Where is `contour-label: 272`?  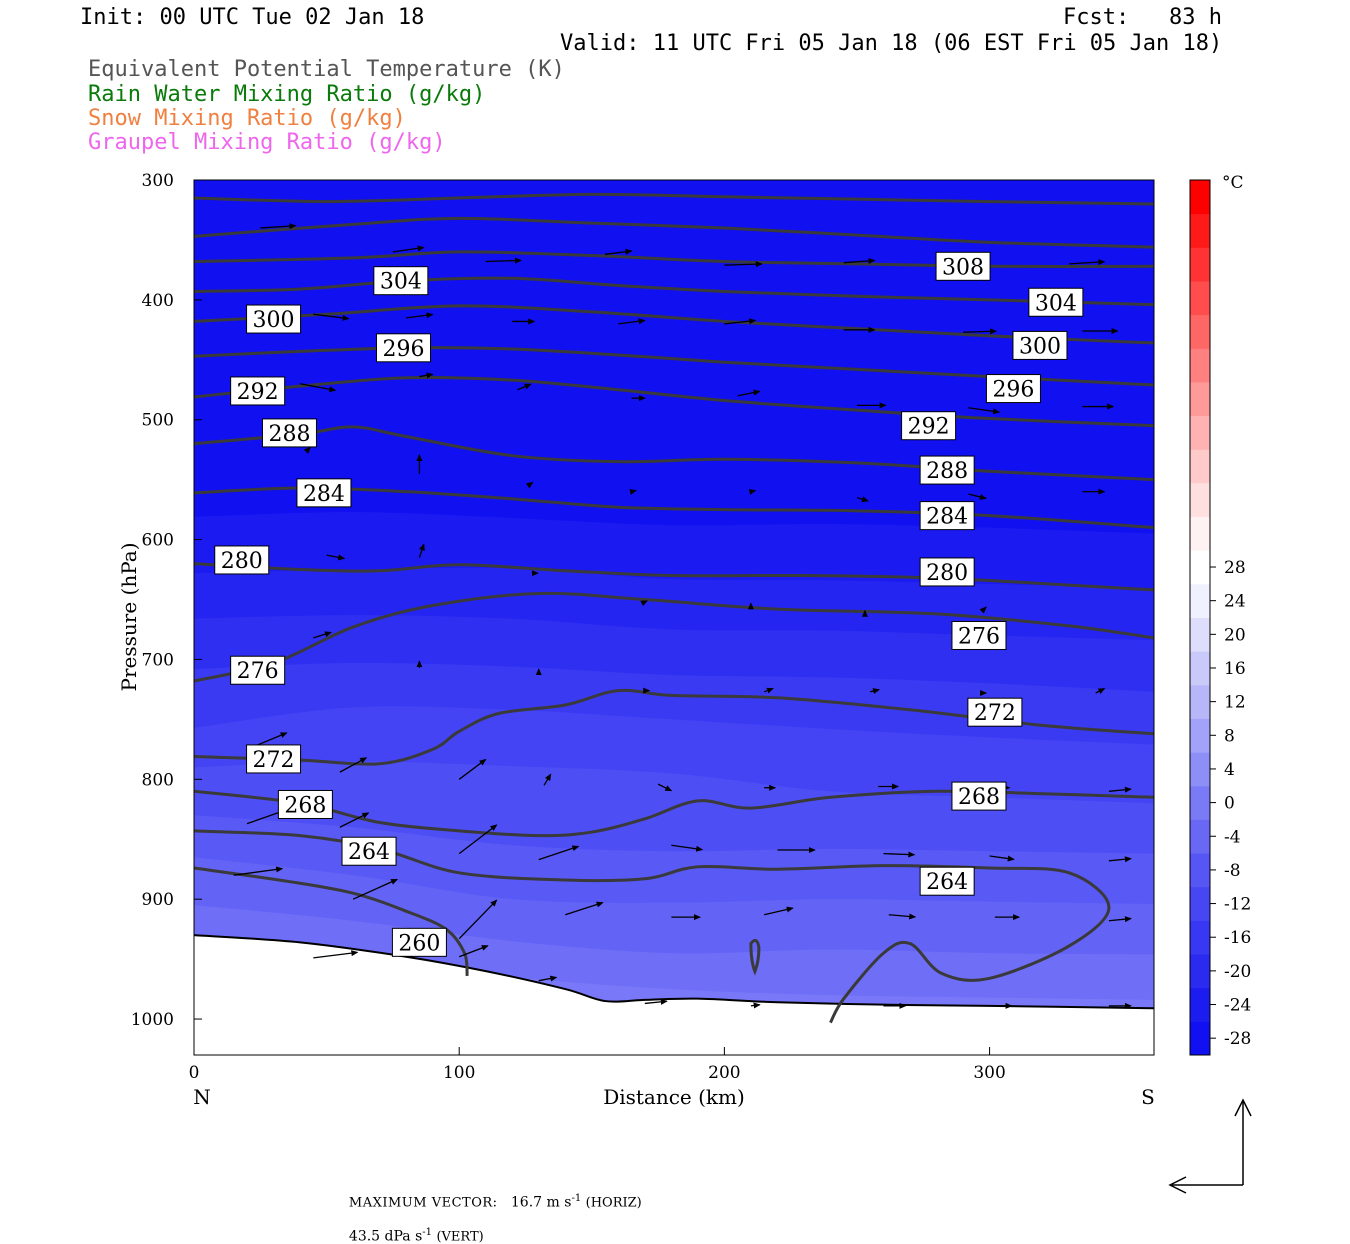
contour-label: 272 is located at coordinates (995, 713).